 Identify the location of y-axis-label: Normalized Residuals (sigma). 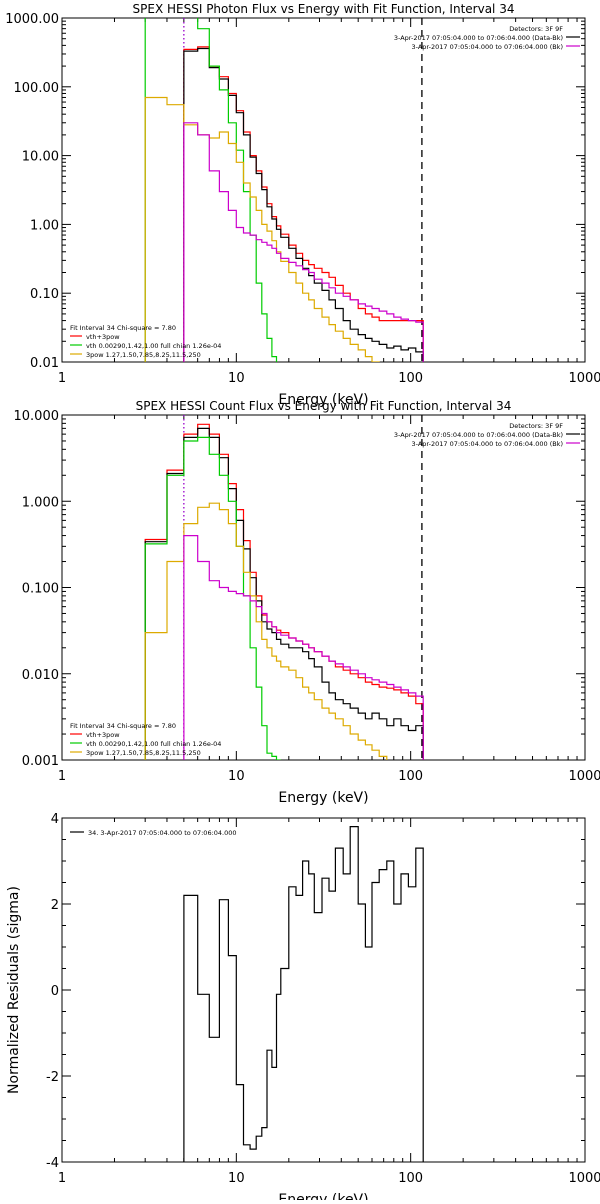
(14, 990).